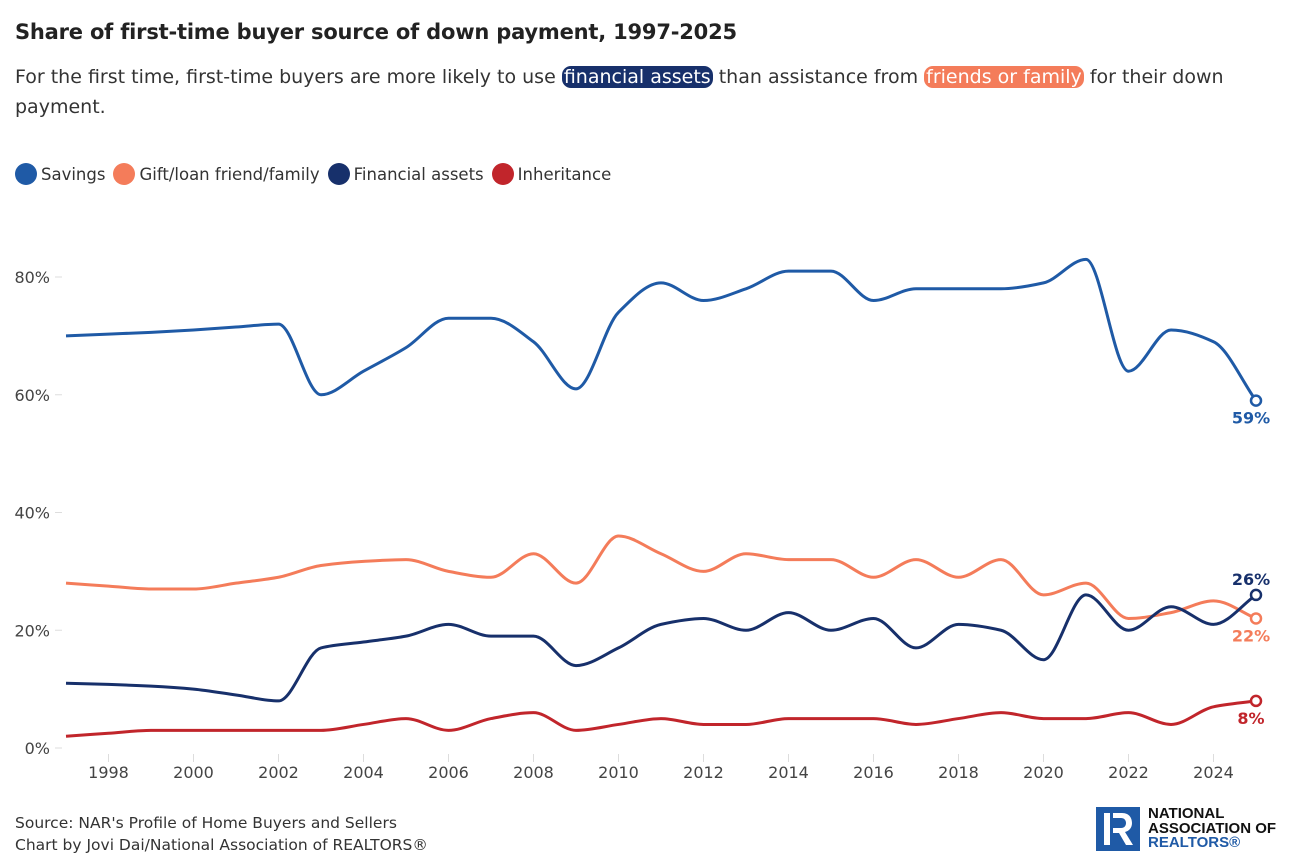 This screenshot has height=865, width=1300. Describe the element at coordinates (618, 772) in the screenshot. I see `x-tick-label: 2010` at that location.